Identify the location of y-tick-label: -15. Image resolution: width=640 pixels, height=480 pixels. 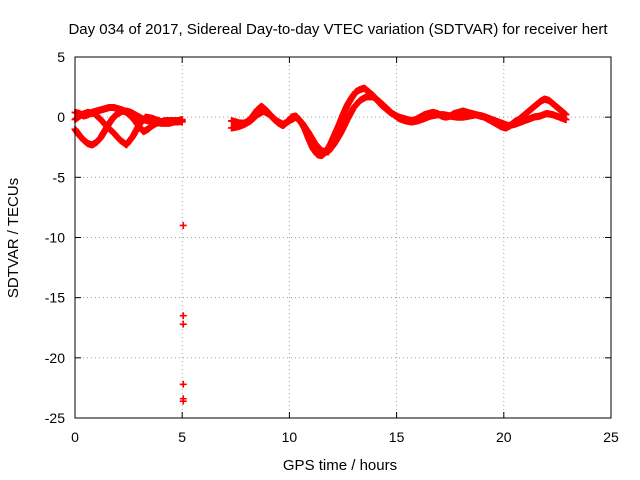
(55, 298).